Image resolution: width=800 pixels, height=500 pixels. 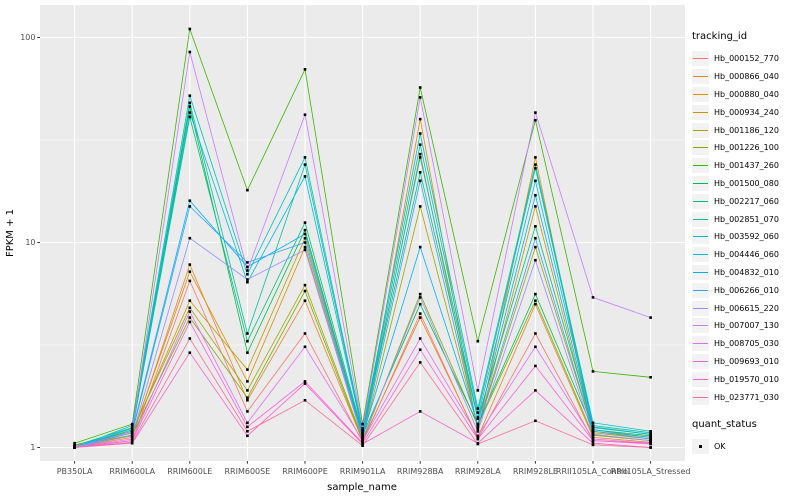 I want to click on legend-item-label: Hb_006266_010, so click(x=746, y=290).